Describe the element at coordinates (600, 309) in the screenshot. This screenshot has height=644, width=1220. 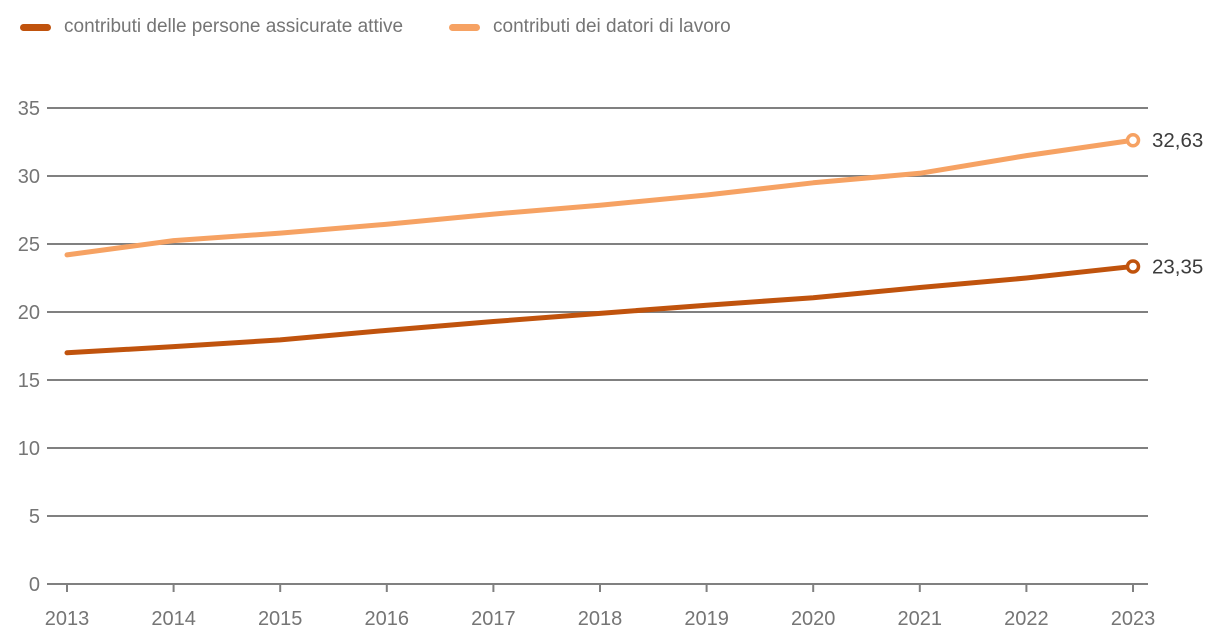
I see `series-line` at that location.